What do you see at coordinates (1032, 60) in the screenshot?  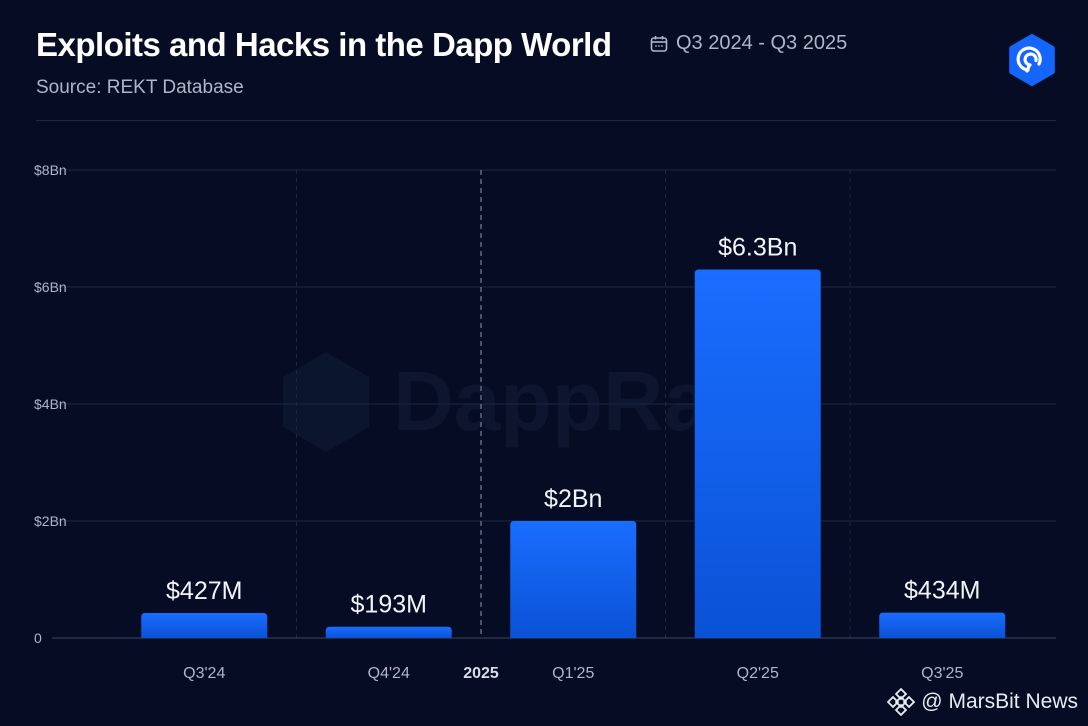 I see `dappradar-logo-icon` at bounding box center [1032, 60].